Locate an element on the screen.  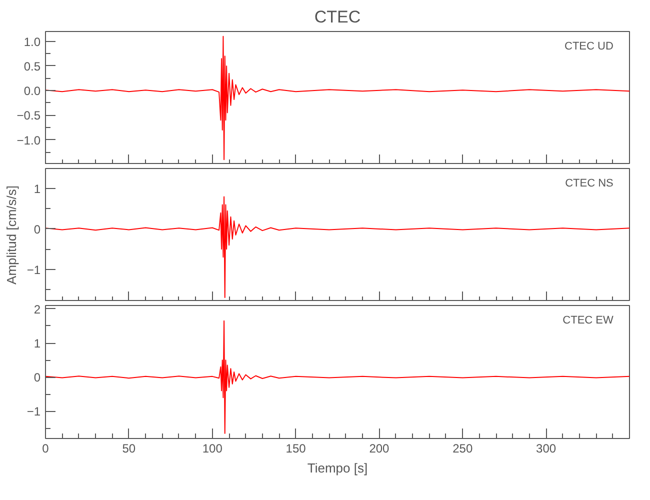
x-tick-label: 50 is located at coordinates (129, 449).